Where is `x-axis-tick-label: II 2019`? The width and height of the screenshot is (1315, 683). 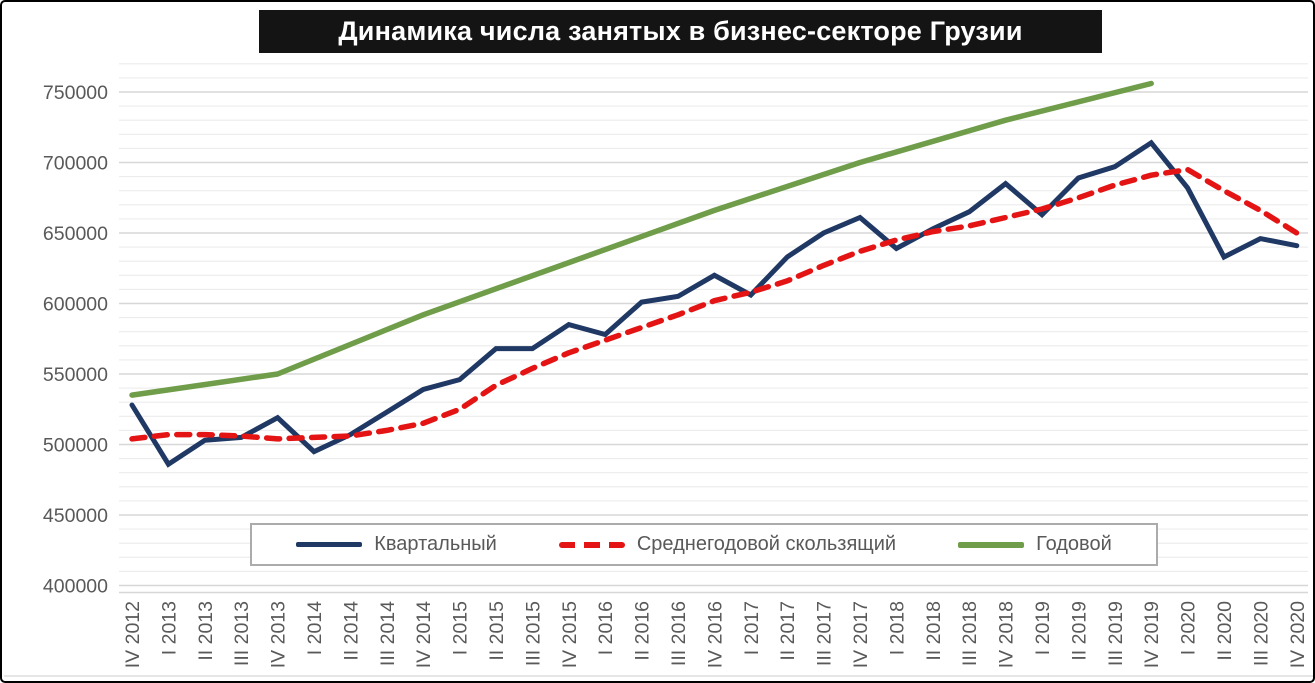
x-axis-tick-label: II 2019 is located at coordinates (1079, 631).